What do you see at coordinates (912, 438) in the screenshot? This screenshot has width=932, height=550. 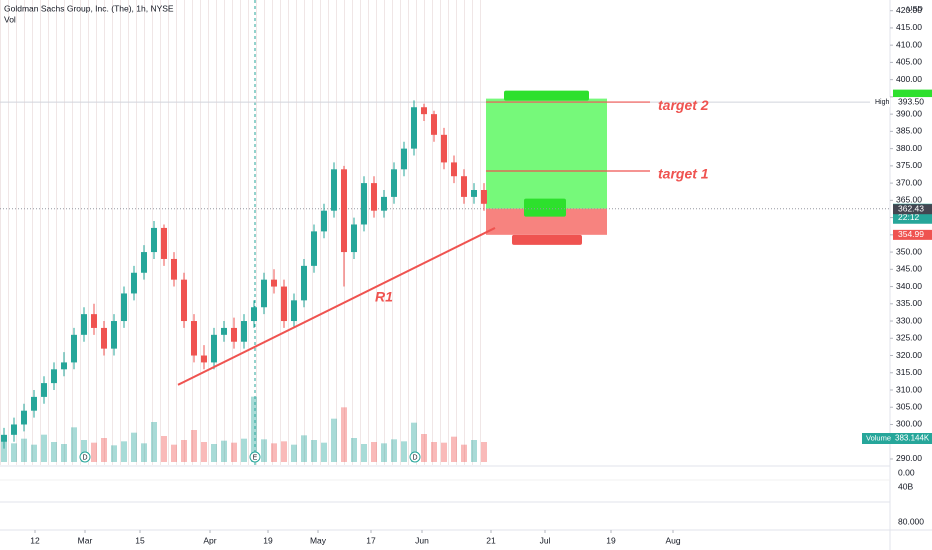 I see `volume-badge-label: 383.144K` at bounding box center [912, 438].